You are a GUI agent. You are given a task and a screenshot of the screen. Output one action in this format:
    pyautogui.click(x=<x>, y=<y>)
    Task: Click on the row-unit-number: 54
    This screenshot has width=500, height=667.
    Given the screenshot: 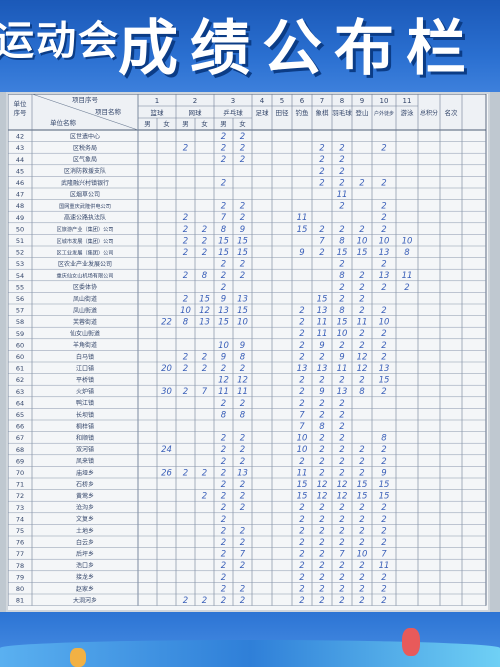 What is the action you would take?
    pyautogui.click(x=20, y=276)
    